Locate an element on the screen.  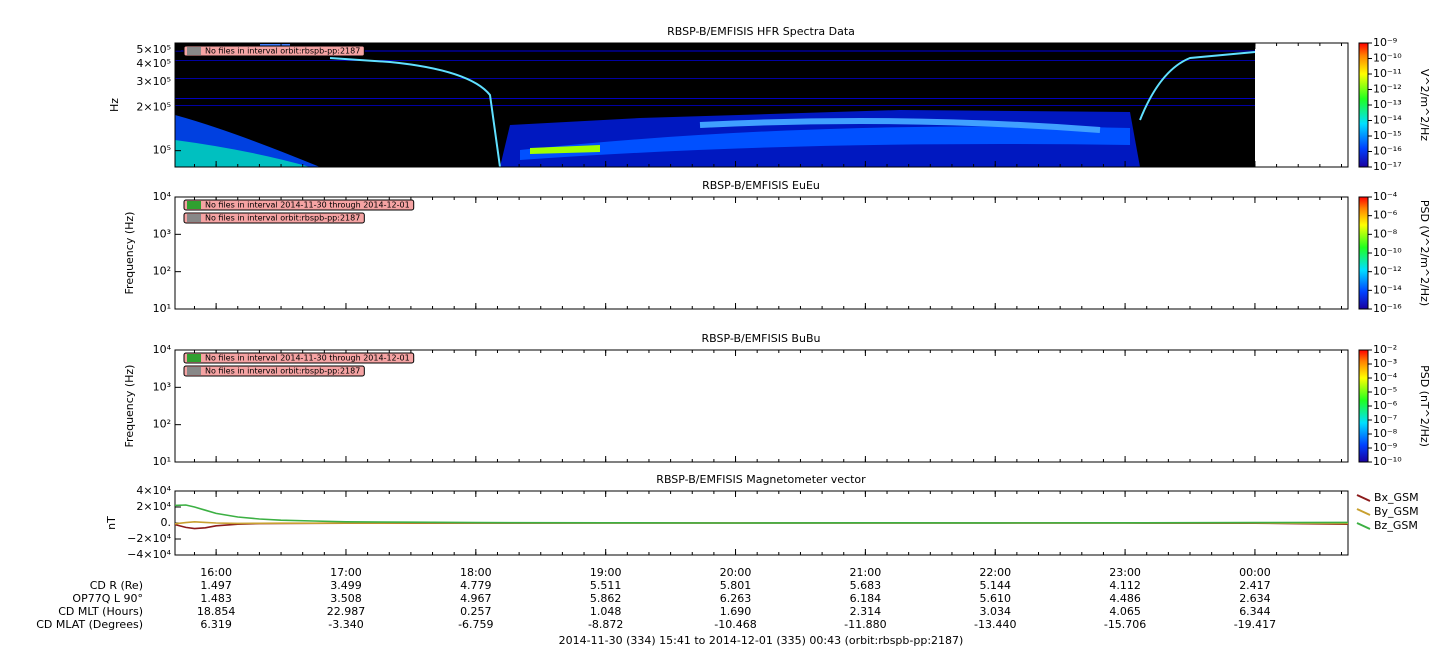
y-tick-label: 5×10⁵ is located at coordinates (153, 49).